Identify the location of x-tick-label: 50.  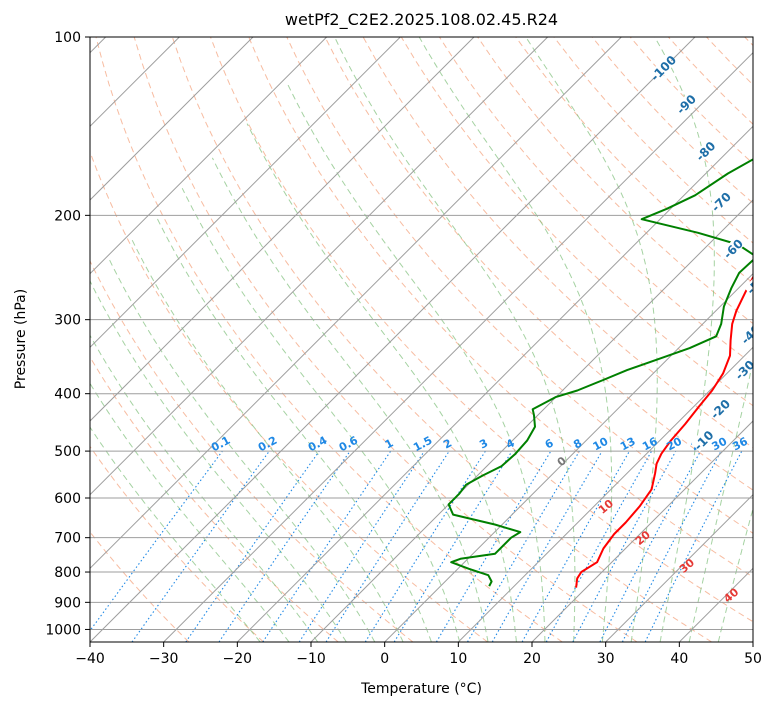
(753, 659).